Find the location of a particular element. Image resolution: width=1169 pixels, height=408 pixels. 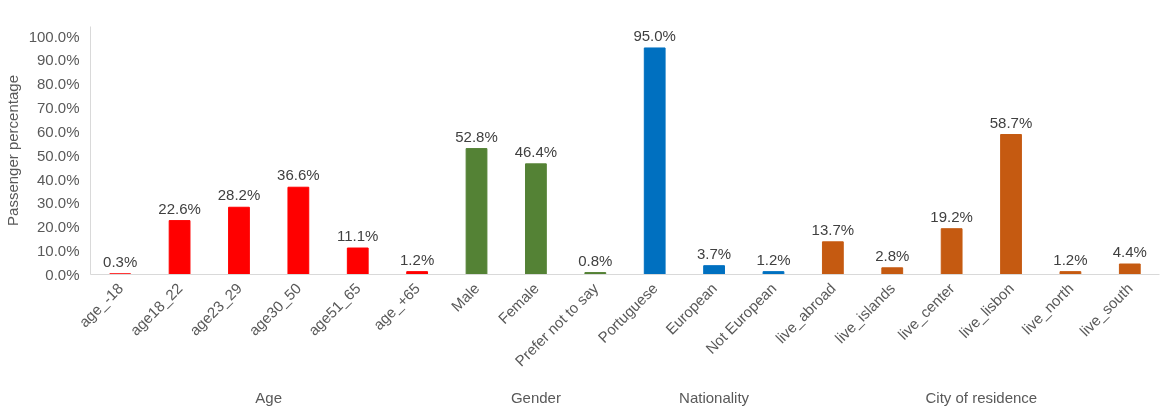

data-label: 2.8% is located at coordinates (892, 255).